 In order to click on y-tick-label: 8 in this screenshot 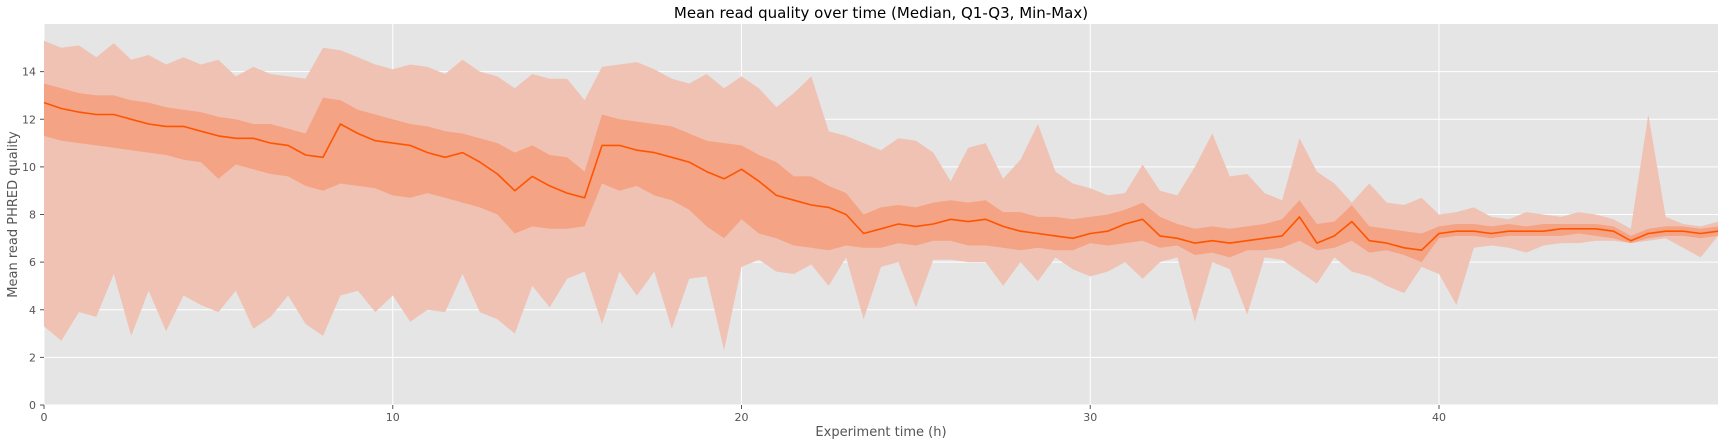, I will do `click(32, 215)`.